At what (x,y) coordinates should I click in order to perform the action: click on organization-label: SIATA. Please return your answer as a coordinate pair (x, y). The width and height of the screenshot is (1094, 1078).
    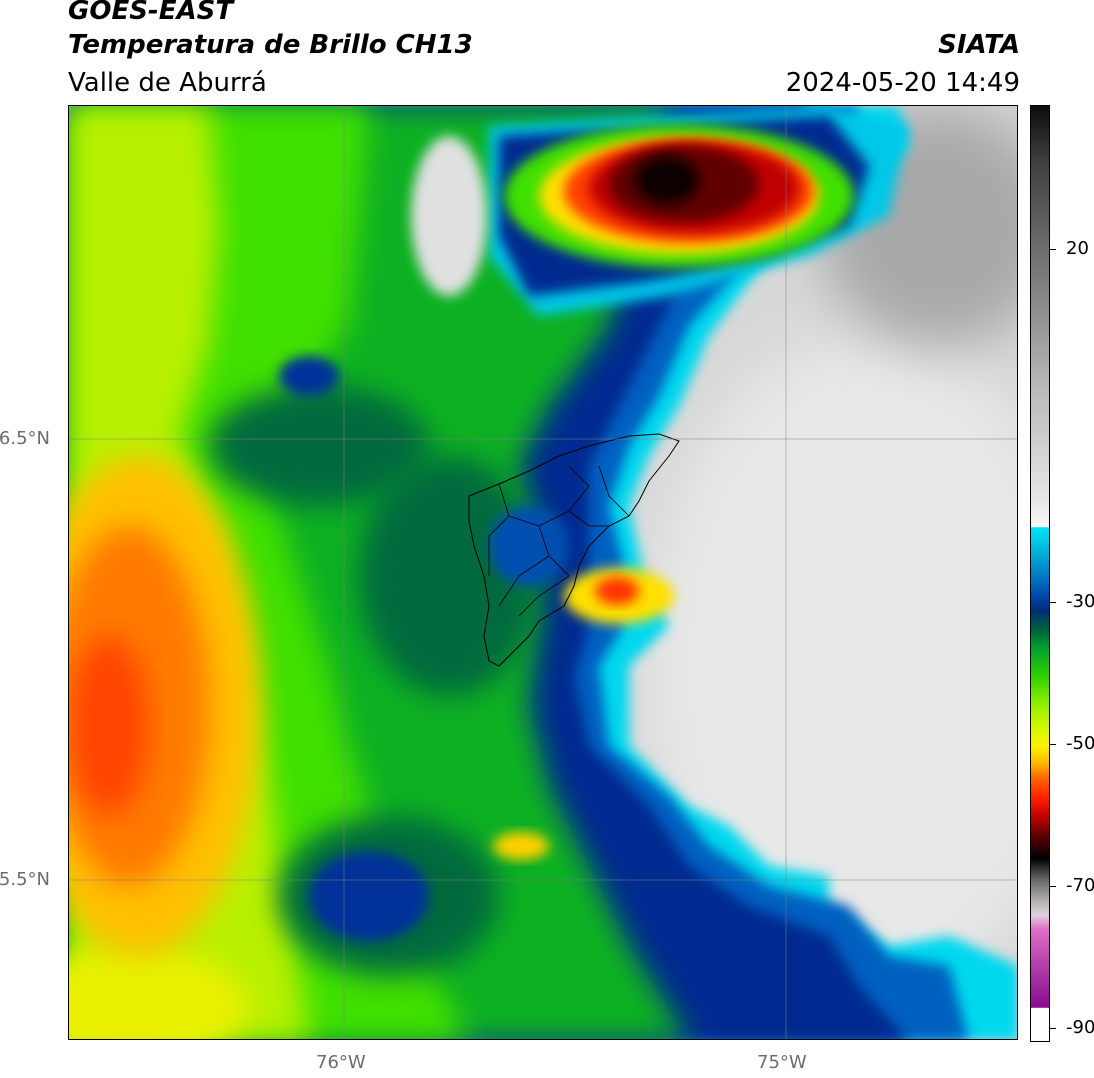
    Looking at the image, I should click on (979, 45).